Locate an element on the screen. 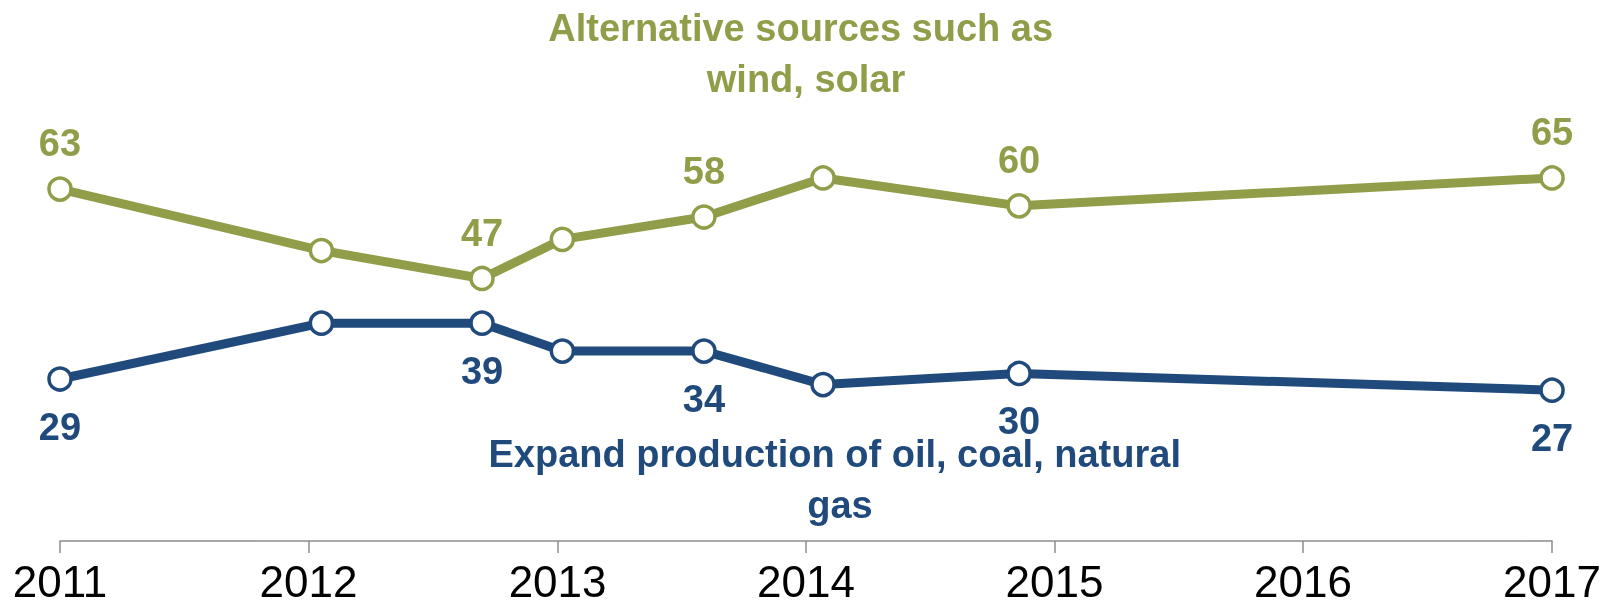  data-label: 58 is located at coordinates (704, 171).